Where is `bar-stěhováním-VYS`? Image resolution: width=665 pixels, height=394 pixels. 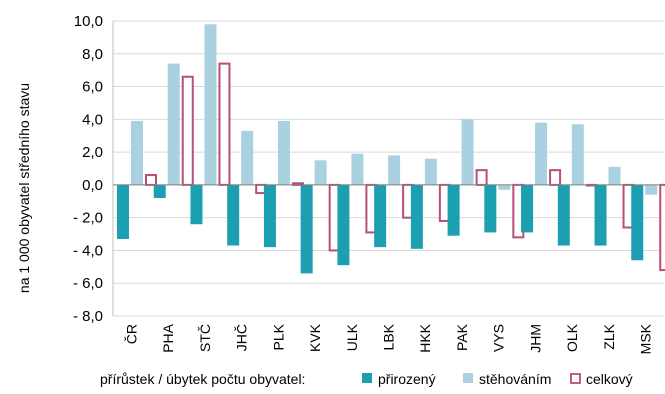 bar-stěhováním-VYS is located at coordinates (504, 187).